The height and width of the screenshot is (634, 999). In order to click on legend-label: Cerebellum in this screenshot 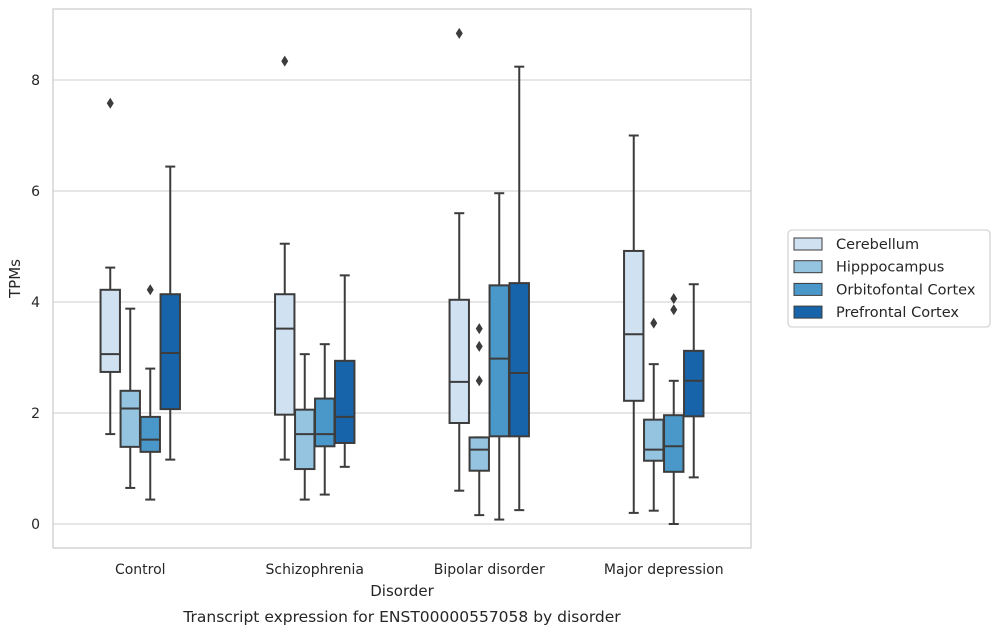, I will do `click(877, 245)`.